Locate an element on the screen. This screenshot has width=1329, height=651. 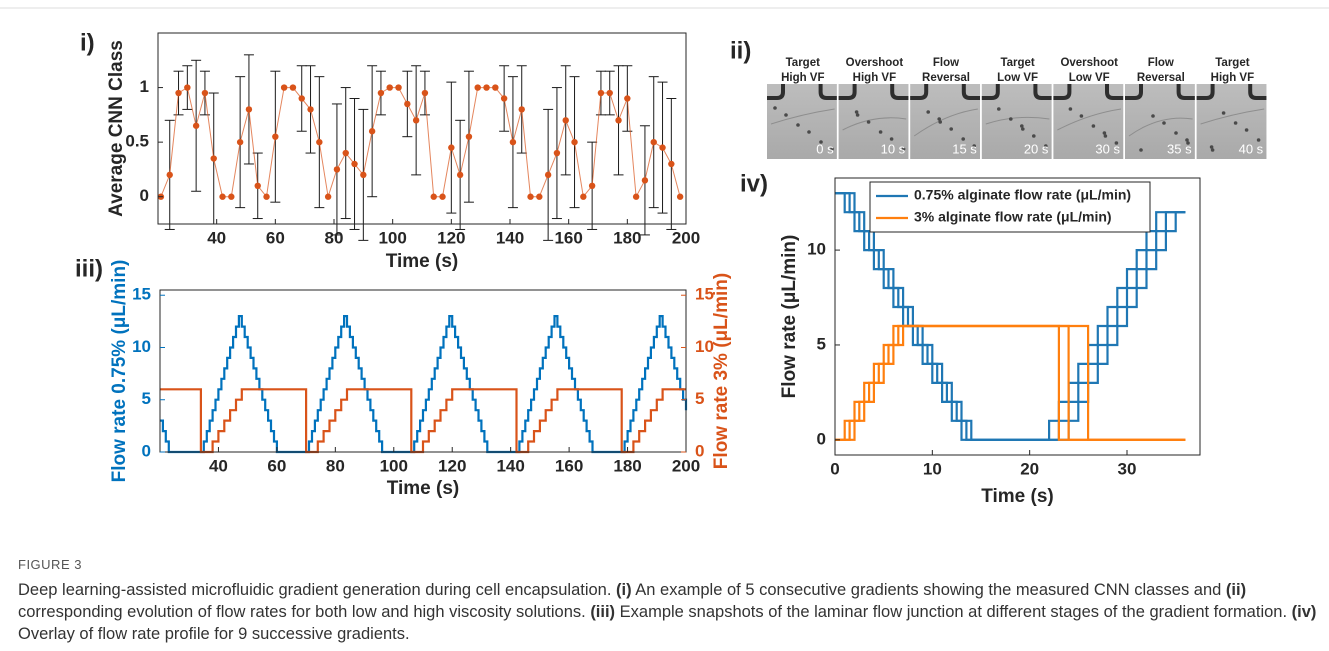
y-axis-label: Flow rate 0.75% (μL/min) is located at coordinates (119, 371).